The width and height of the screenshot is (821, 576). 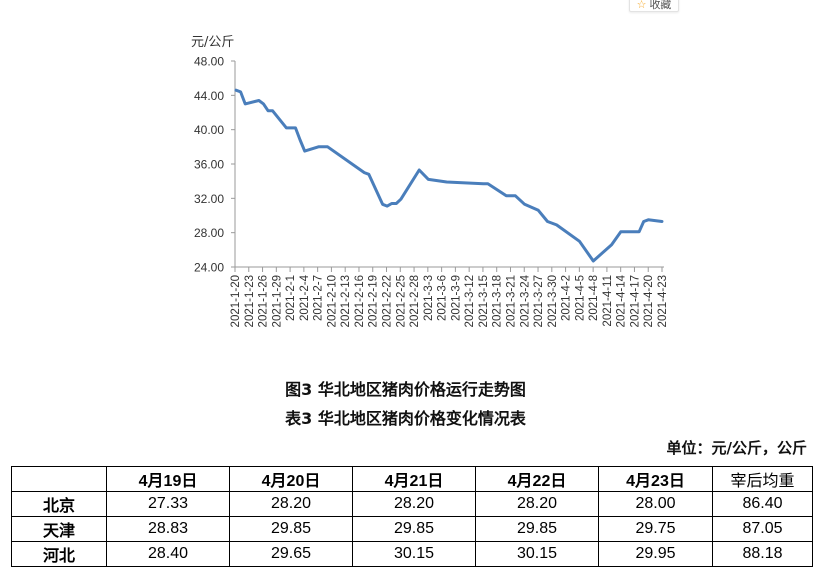 I want to click on favorite-label: 收藏, so click(x=660, y=5).